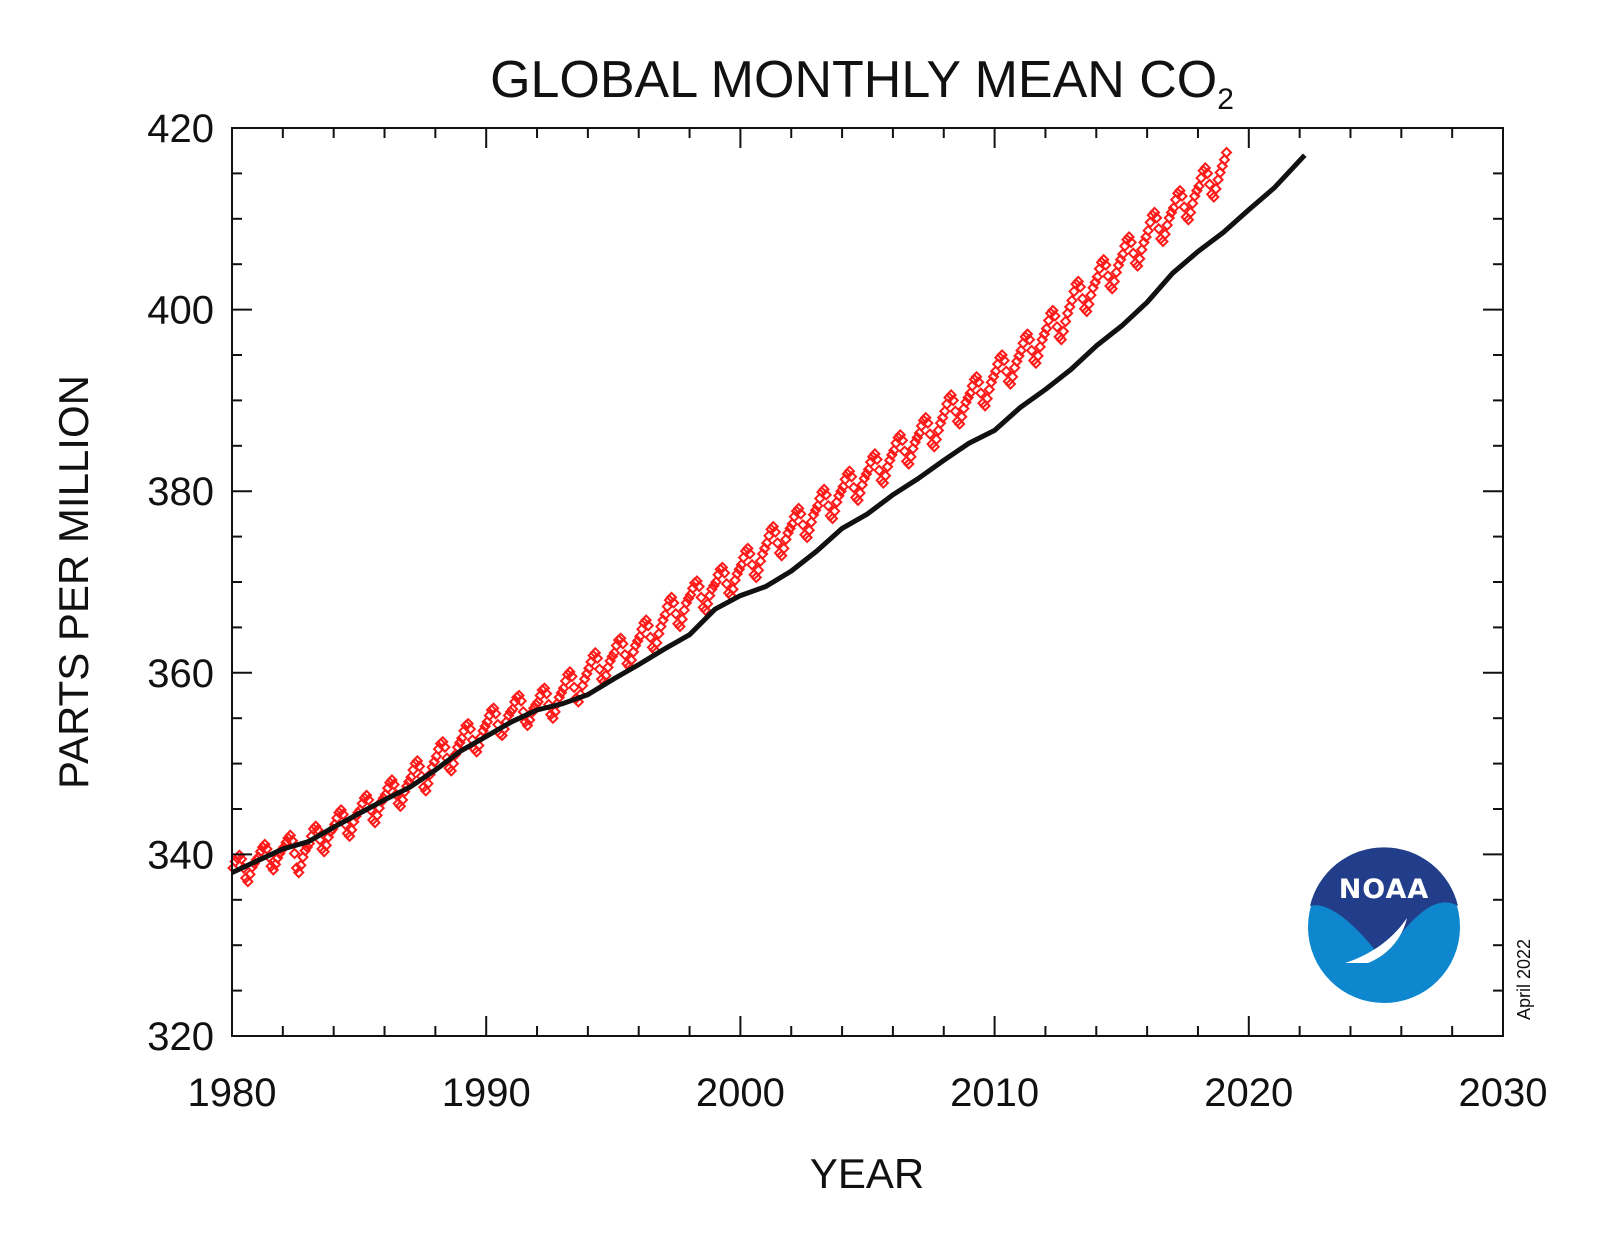 Image resolution: width=1600 pixels, height=1238 pixels. What do you see at coordinates (180, 311) in the screenshot?
I see `y-tick-label: 400` at bounding box center [180, 311].